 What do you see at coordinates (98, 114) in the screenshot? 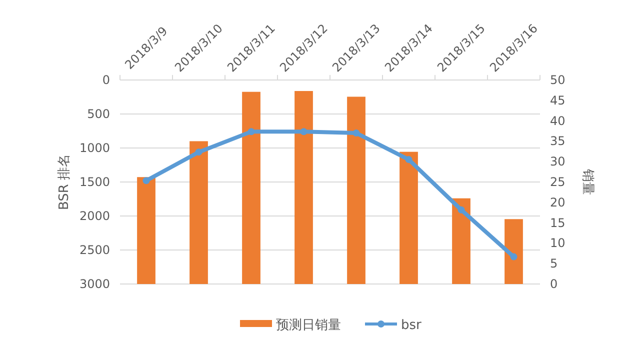
I see `y-tick-label: 500` at bounding box center [98, 114].